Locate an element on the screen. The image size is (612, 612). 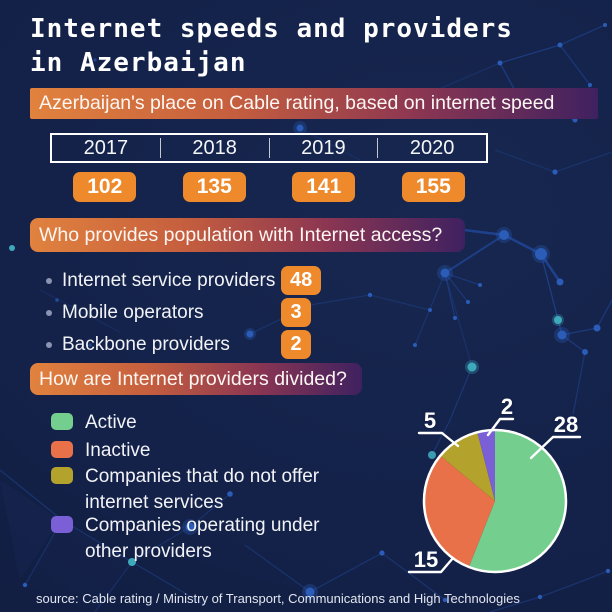
legend-label: Active is located at coordinates (111, 422).